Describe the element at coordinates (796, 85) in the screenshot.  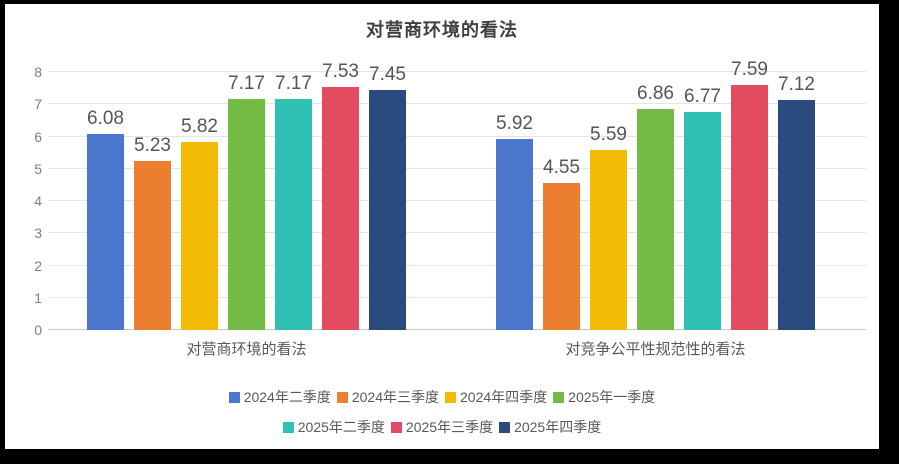
I see `bar-value-label: 7.12` at that location.